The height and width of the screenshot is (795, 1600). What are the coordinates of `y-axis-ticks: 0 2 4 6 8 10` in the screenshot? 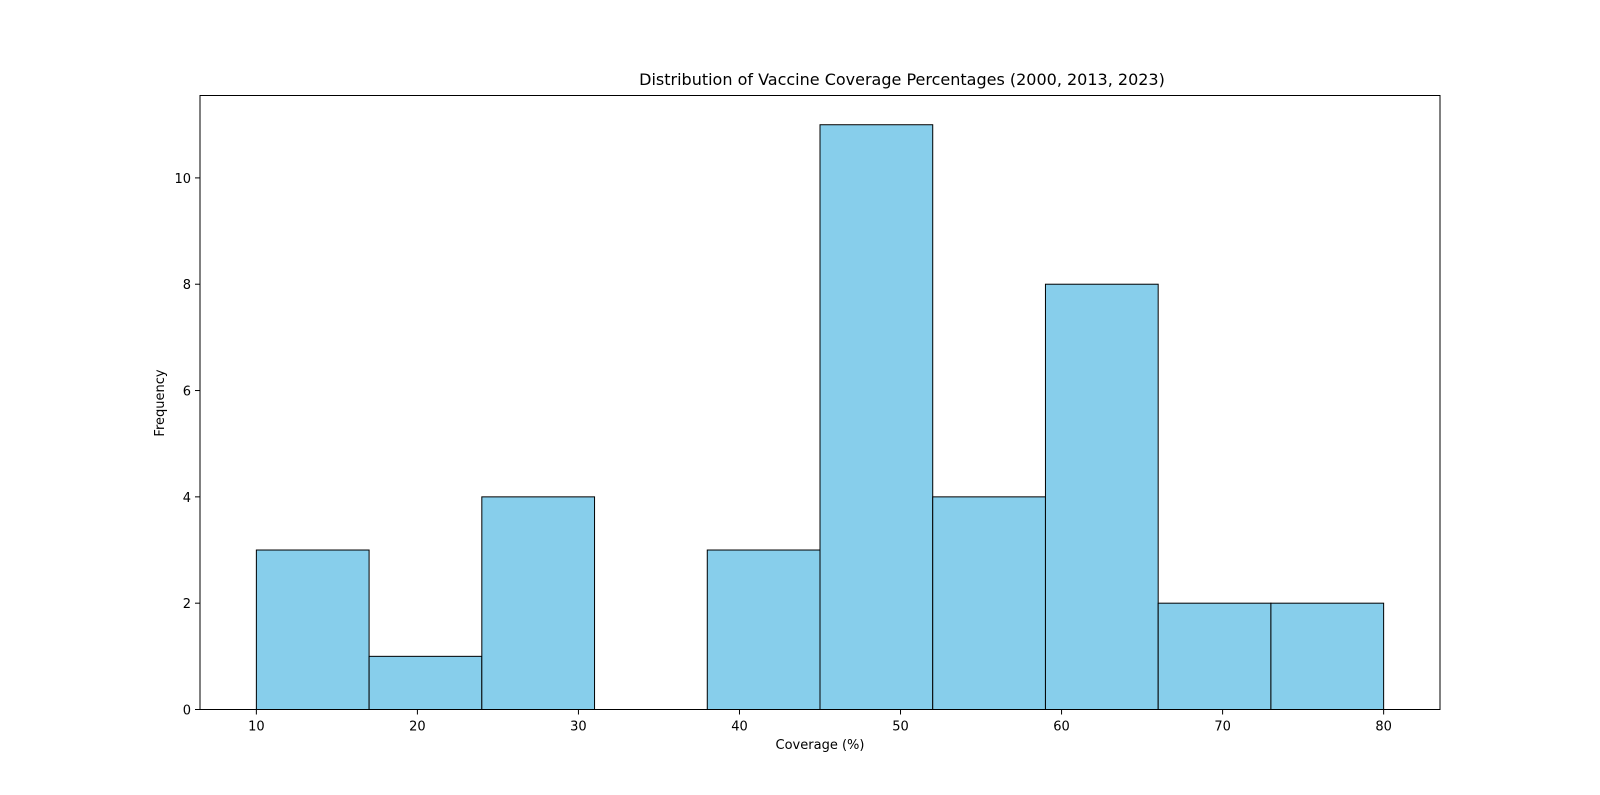 It's located at (187, 445).